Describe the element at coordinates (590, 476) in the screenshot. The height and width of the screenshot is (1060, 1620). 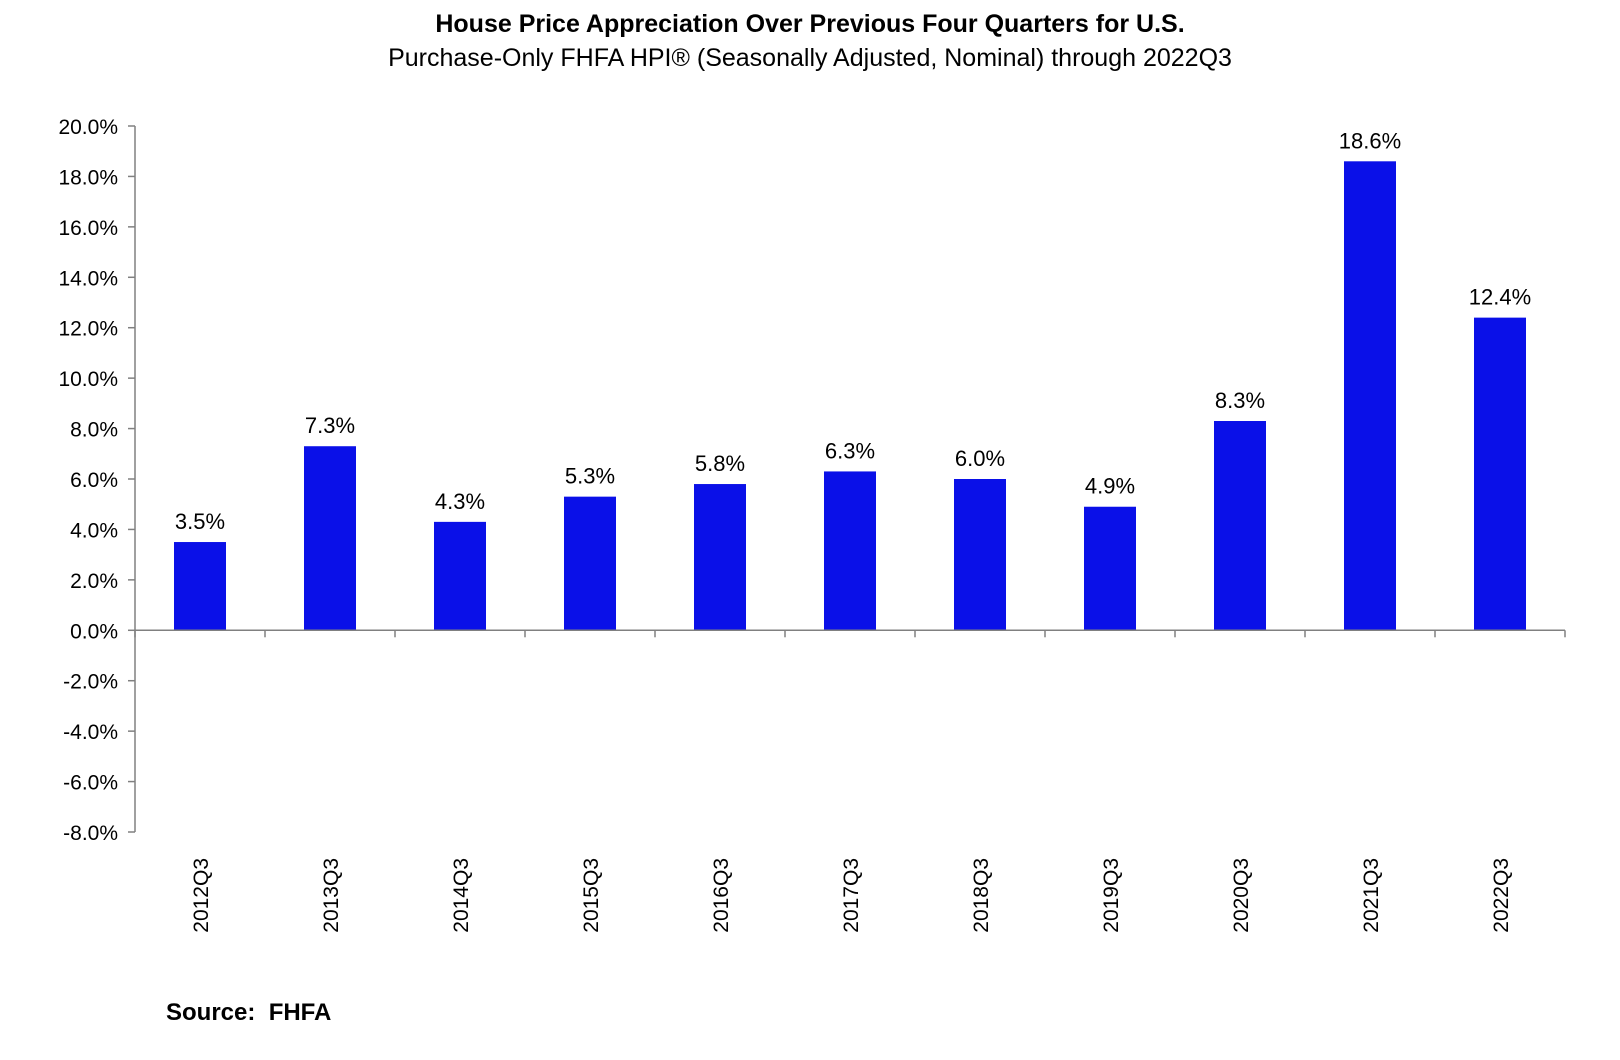
I see `data-label: 5.3%` at that location.